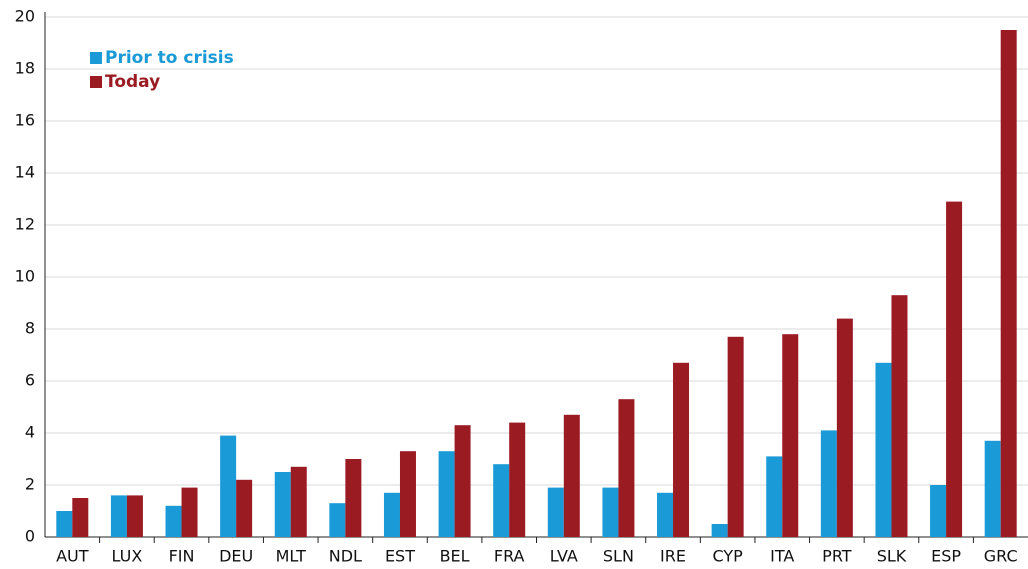  I want to click on y-tick-label: 6, so click(30, 380).